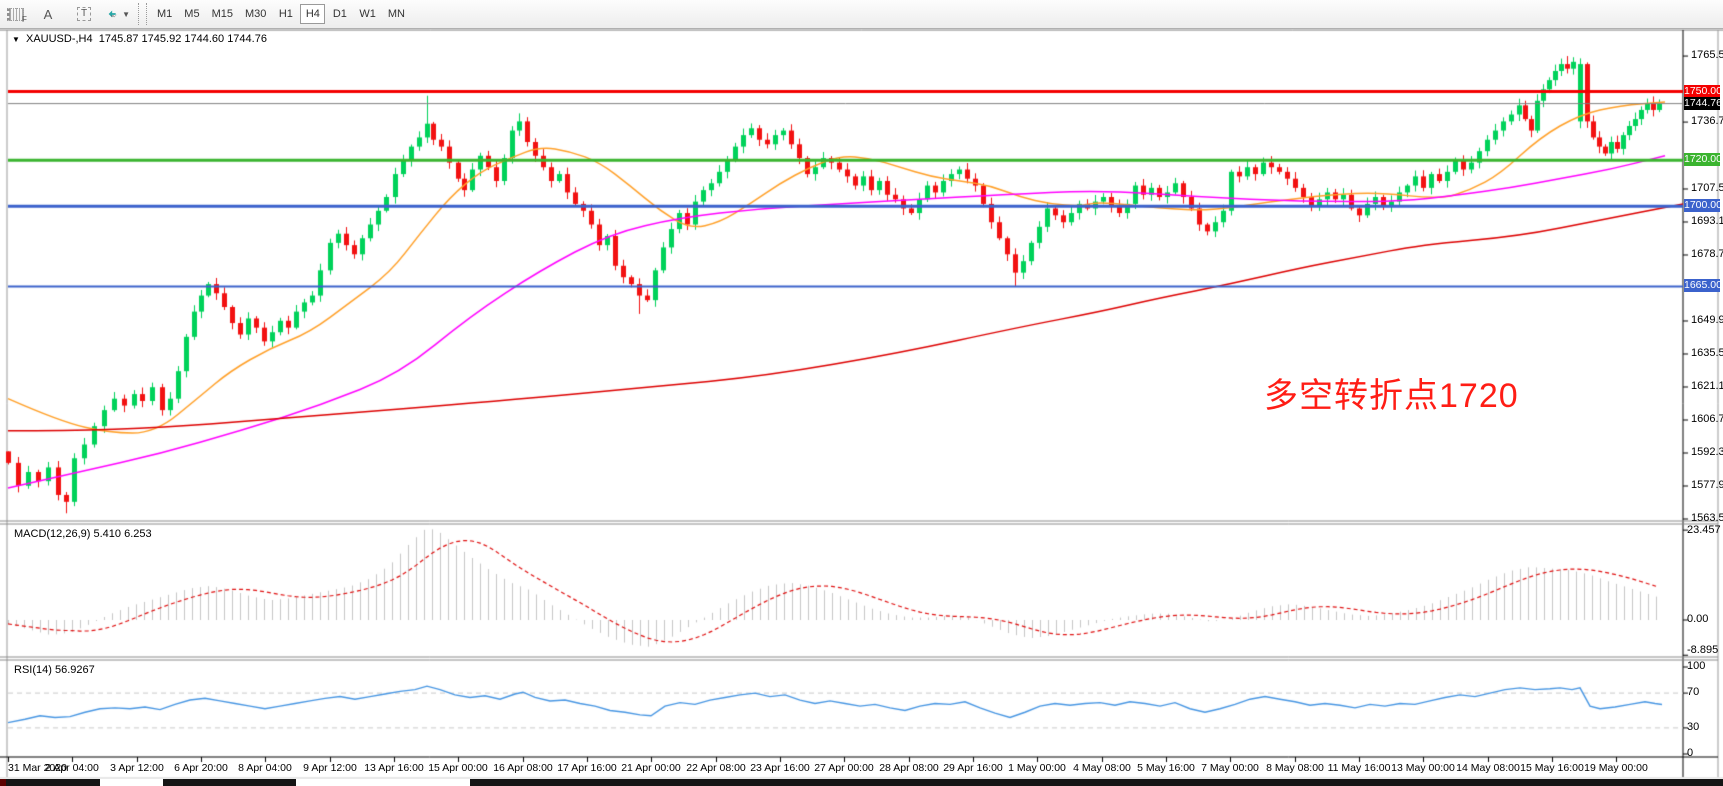  I want to click on macd-value-signal: 6.253, so click(138, 534).